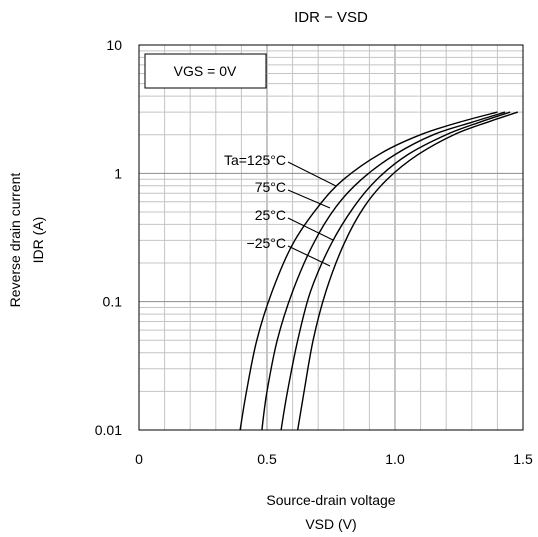 This screenshot has width=538, height=537. I want to click on series-label-1: 75°C, so click(270, 187).